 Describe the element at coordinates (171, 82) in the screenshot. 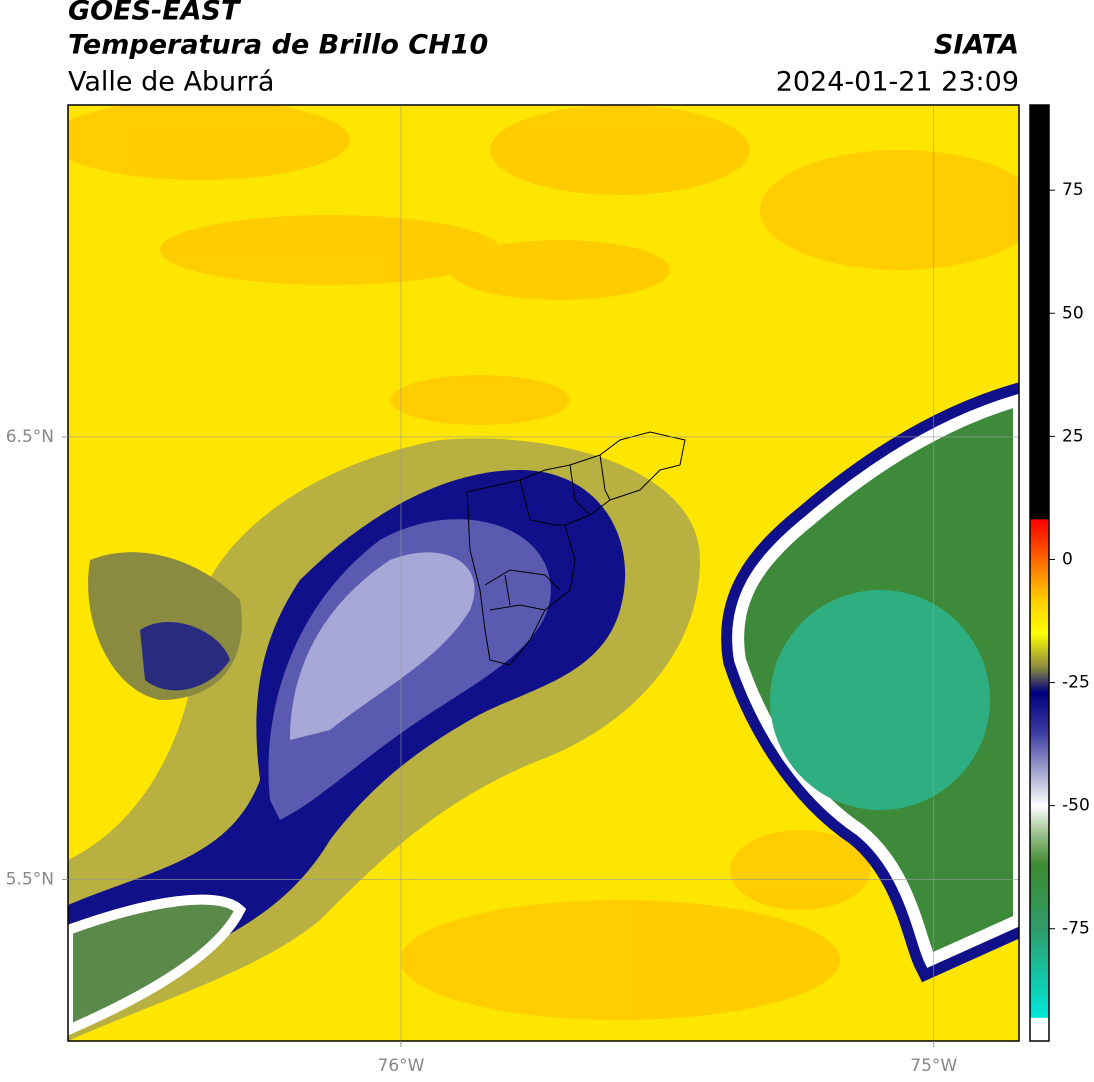

I see `region: Valle de Aburrá` at that location.